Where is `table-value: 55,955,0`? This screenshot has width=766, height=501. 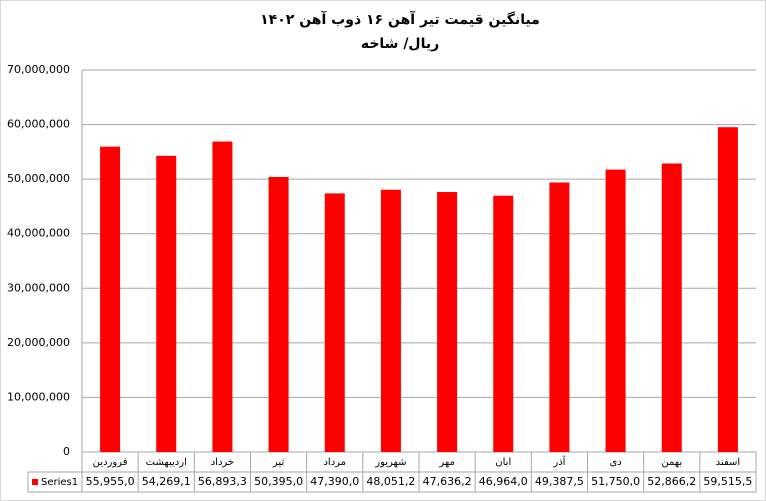 table-value: 55,955,0 is located at coordinates (110, 481).